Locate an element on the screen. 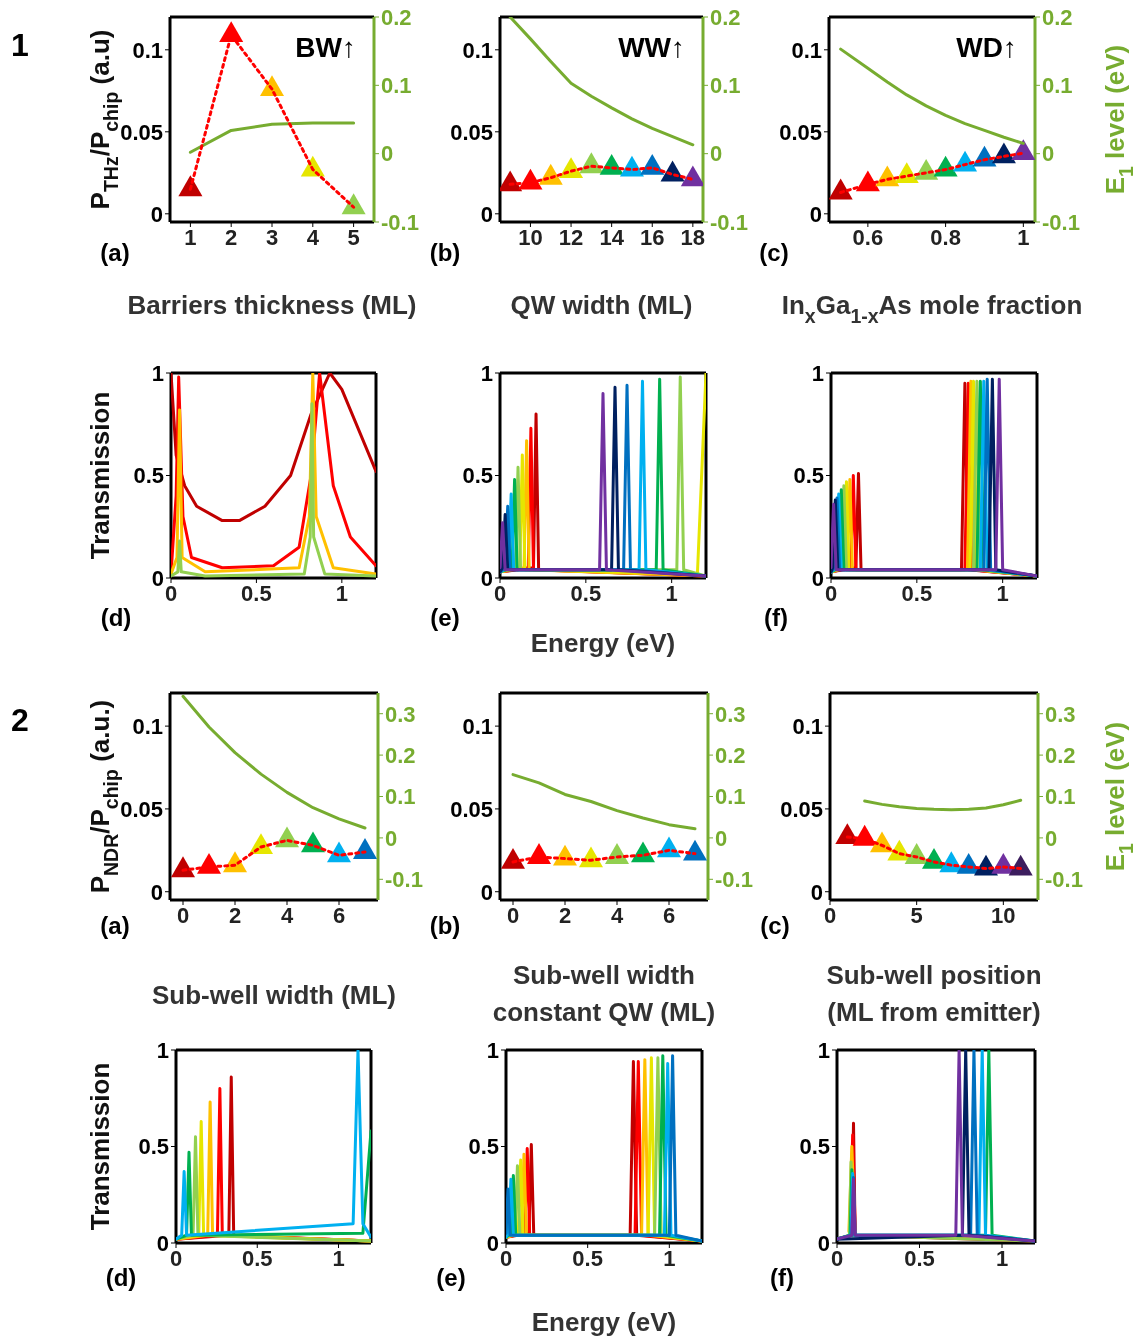 This screenshot has width=1147, height=1340. y-axis-title: Transmission is located at coordinates (100, 1146).